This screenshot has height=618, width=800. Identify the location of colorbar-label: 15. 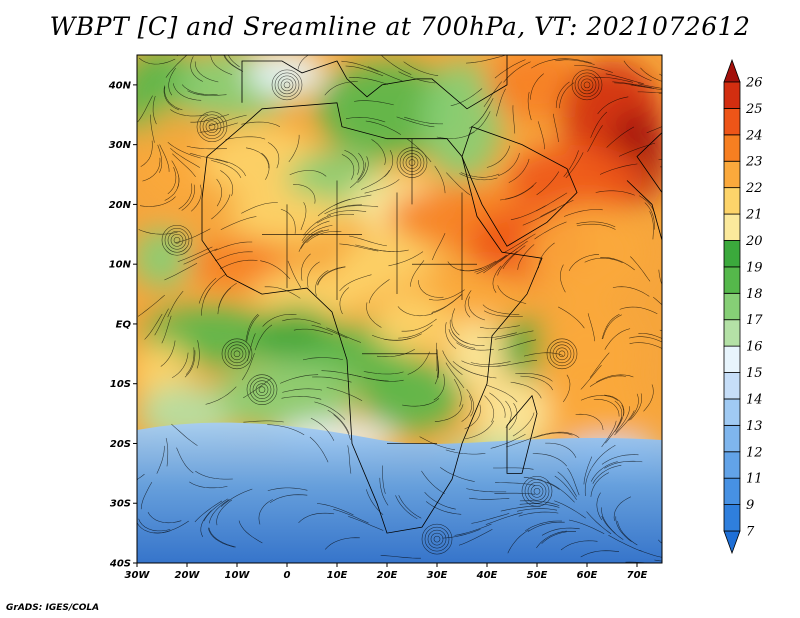
(754, 373).